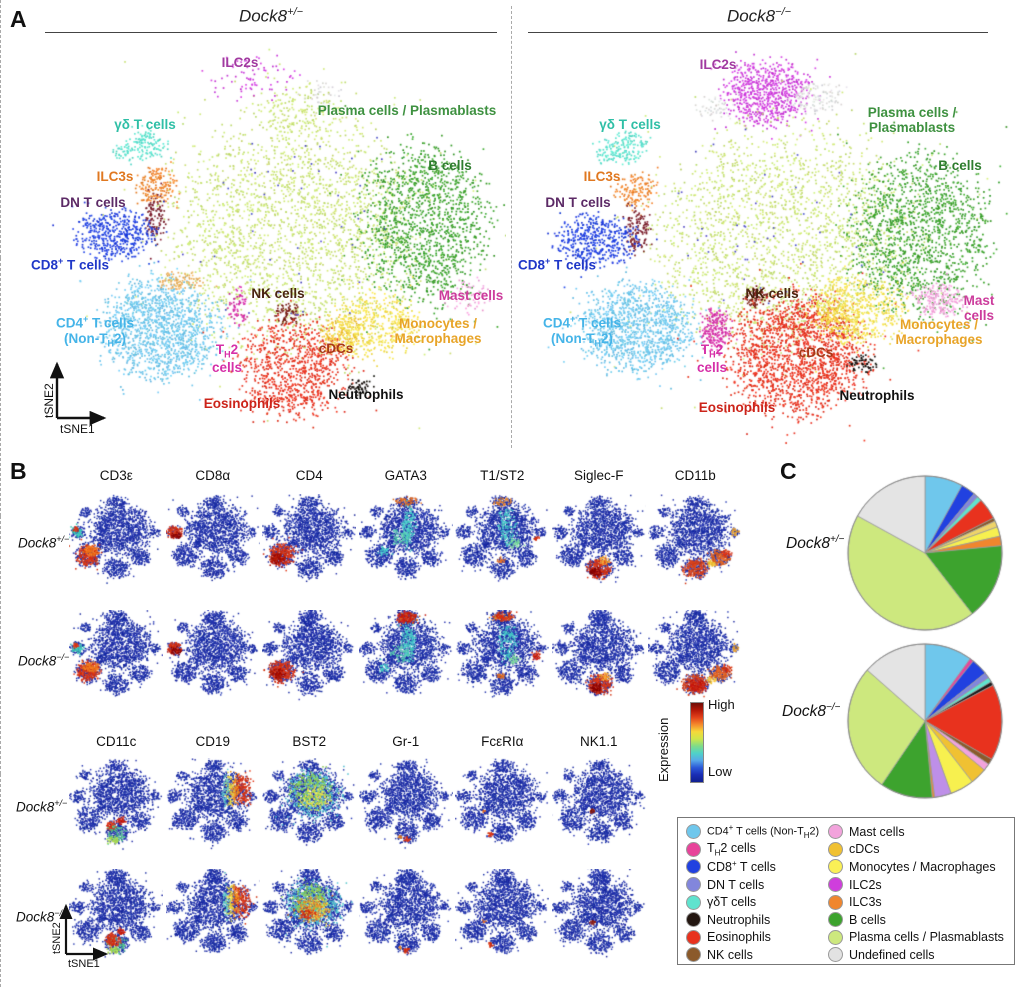 The image size is (1024, 987). What do you see at coordinates (271, 32) in the screenshot?
I see `panel-a-rule-het` at bounding box center [271, 32].